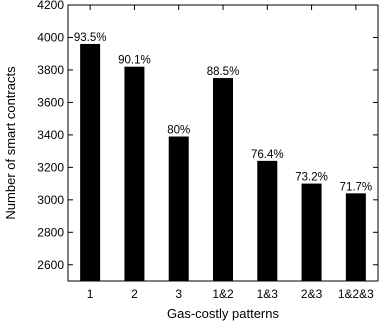  What do you see at coordinates (223, 72) in the screenshot?
I see `data-label: 88.5%` at bounding box center [223, 72].